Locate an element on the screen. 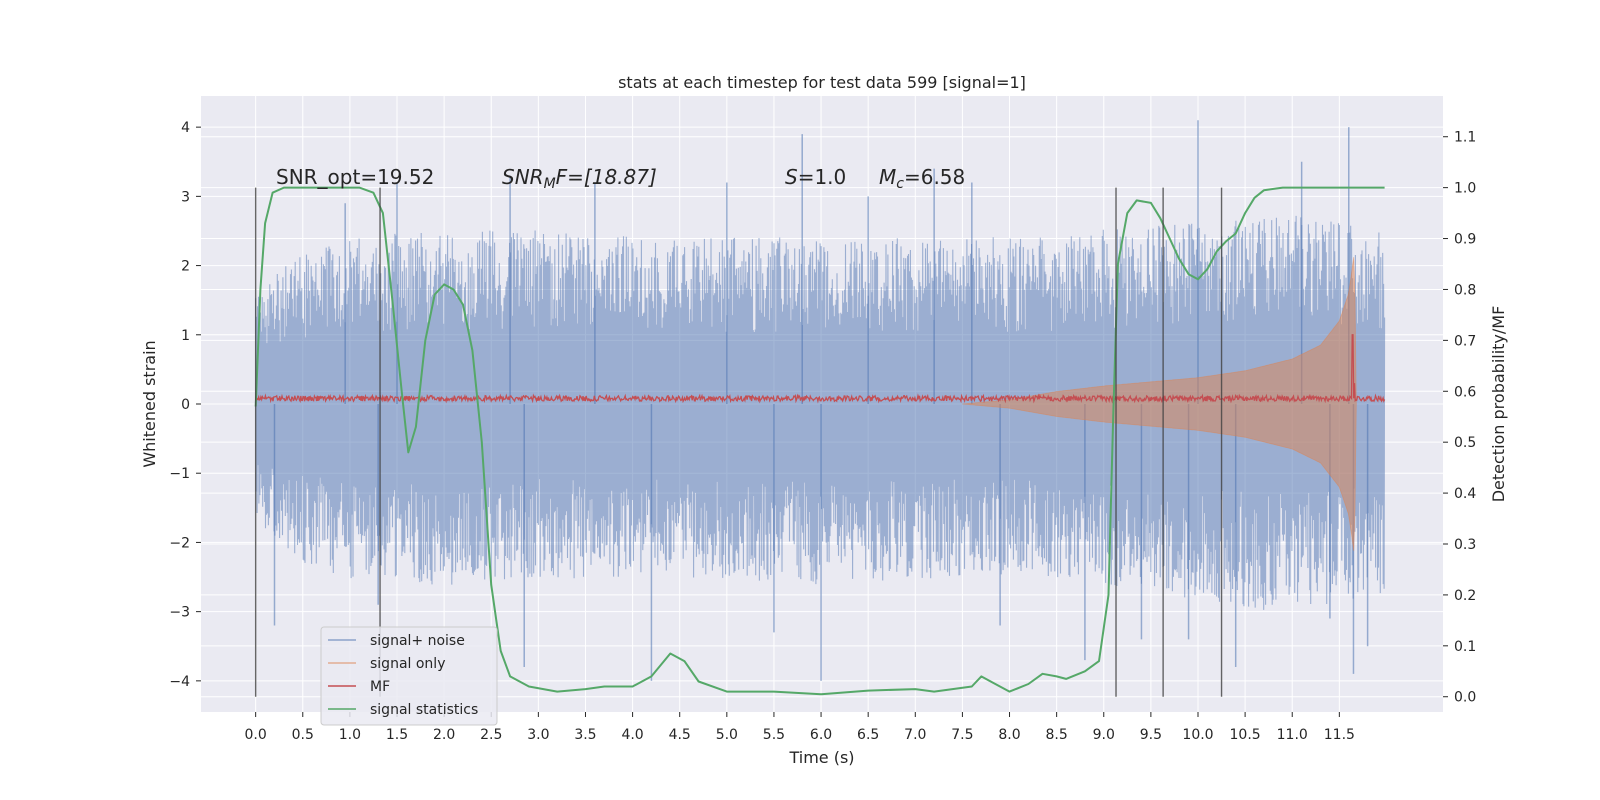  legend-label-signal-only: signal only is located at coordinates (407, 664).